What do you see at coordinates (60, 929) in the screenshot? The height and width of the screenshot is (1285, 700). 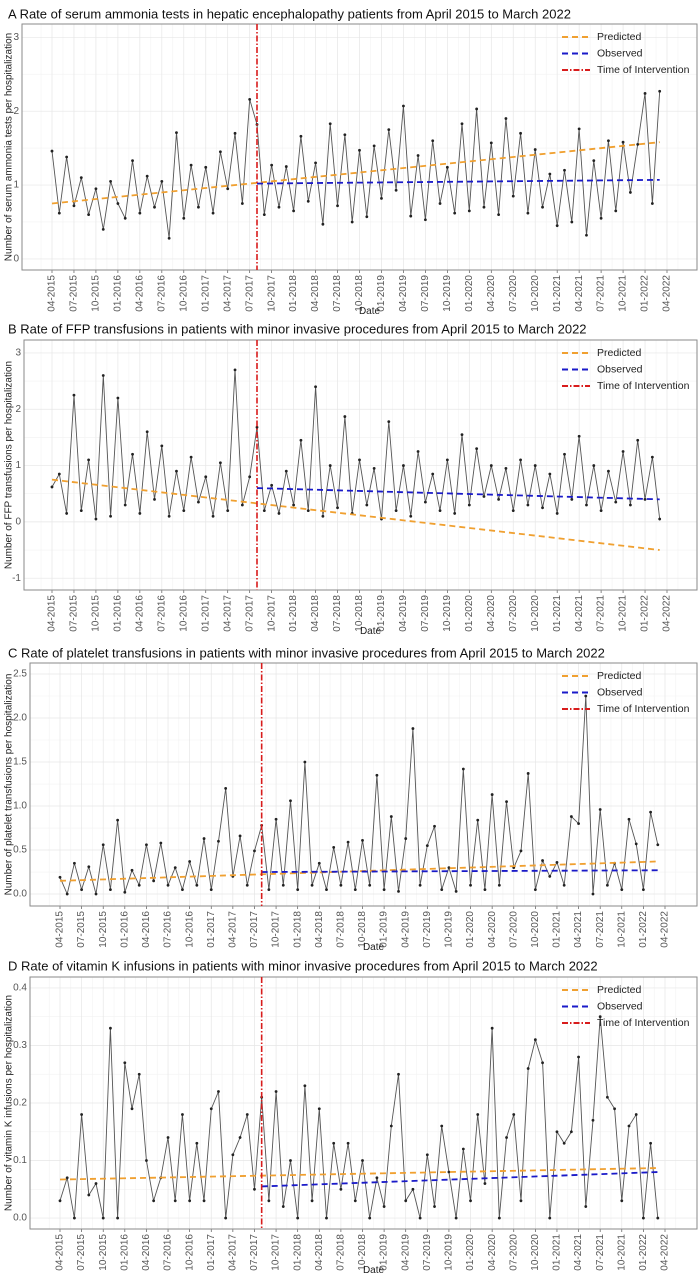 I see `x-tick-label: 04-2015` at bounding box center [60, 929].